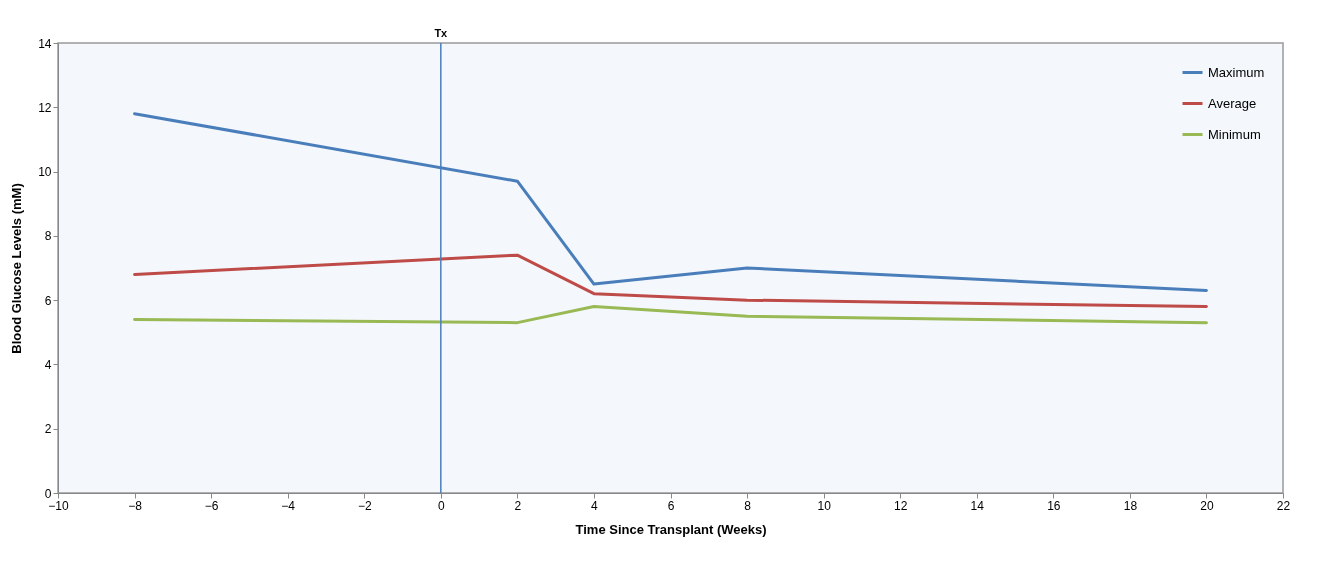 This screenshot has height=567, width=1344. Describe the element at coordinates (364, 505) in the screenshot. I see `x-tick-label: −2` at that location.